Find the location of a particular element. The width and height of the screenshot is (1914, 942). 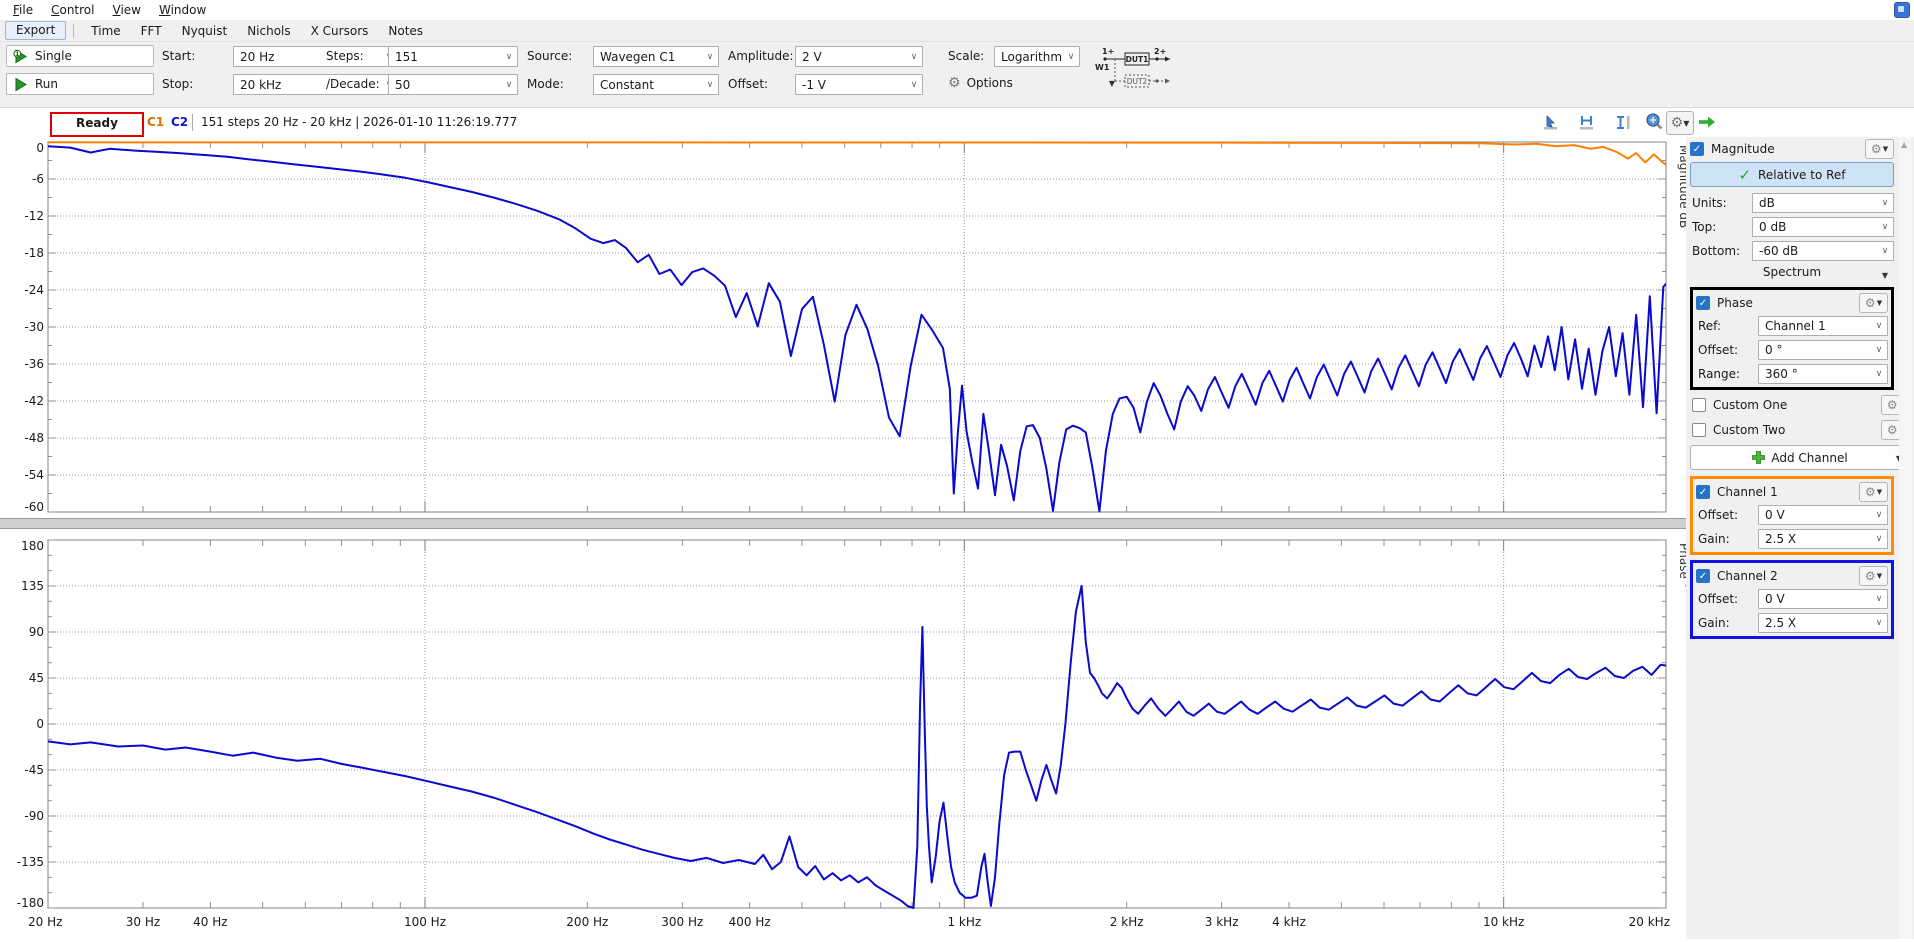

phase-ref-label: Ref: is located at coordinates (1710, 326).